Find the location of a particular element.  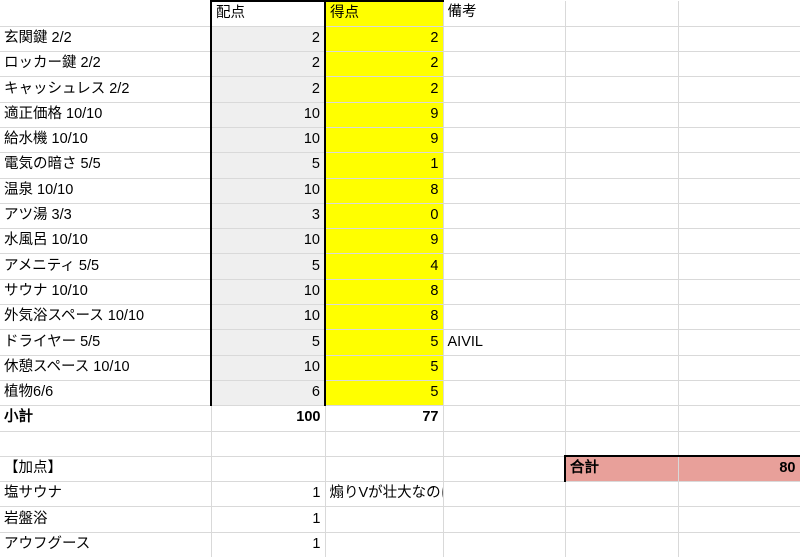

total-value-cell: 80 is located at coordinates (738, 469).